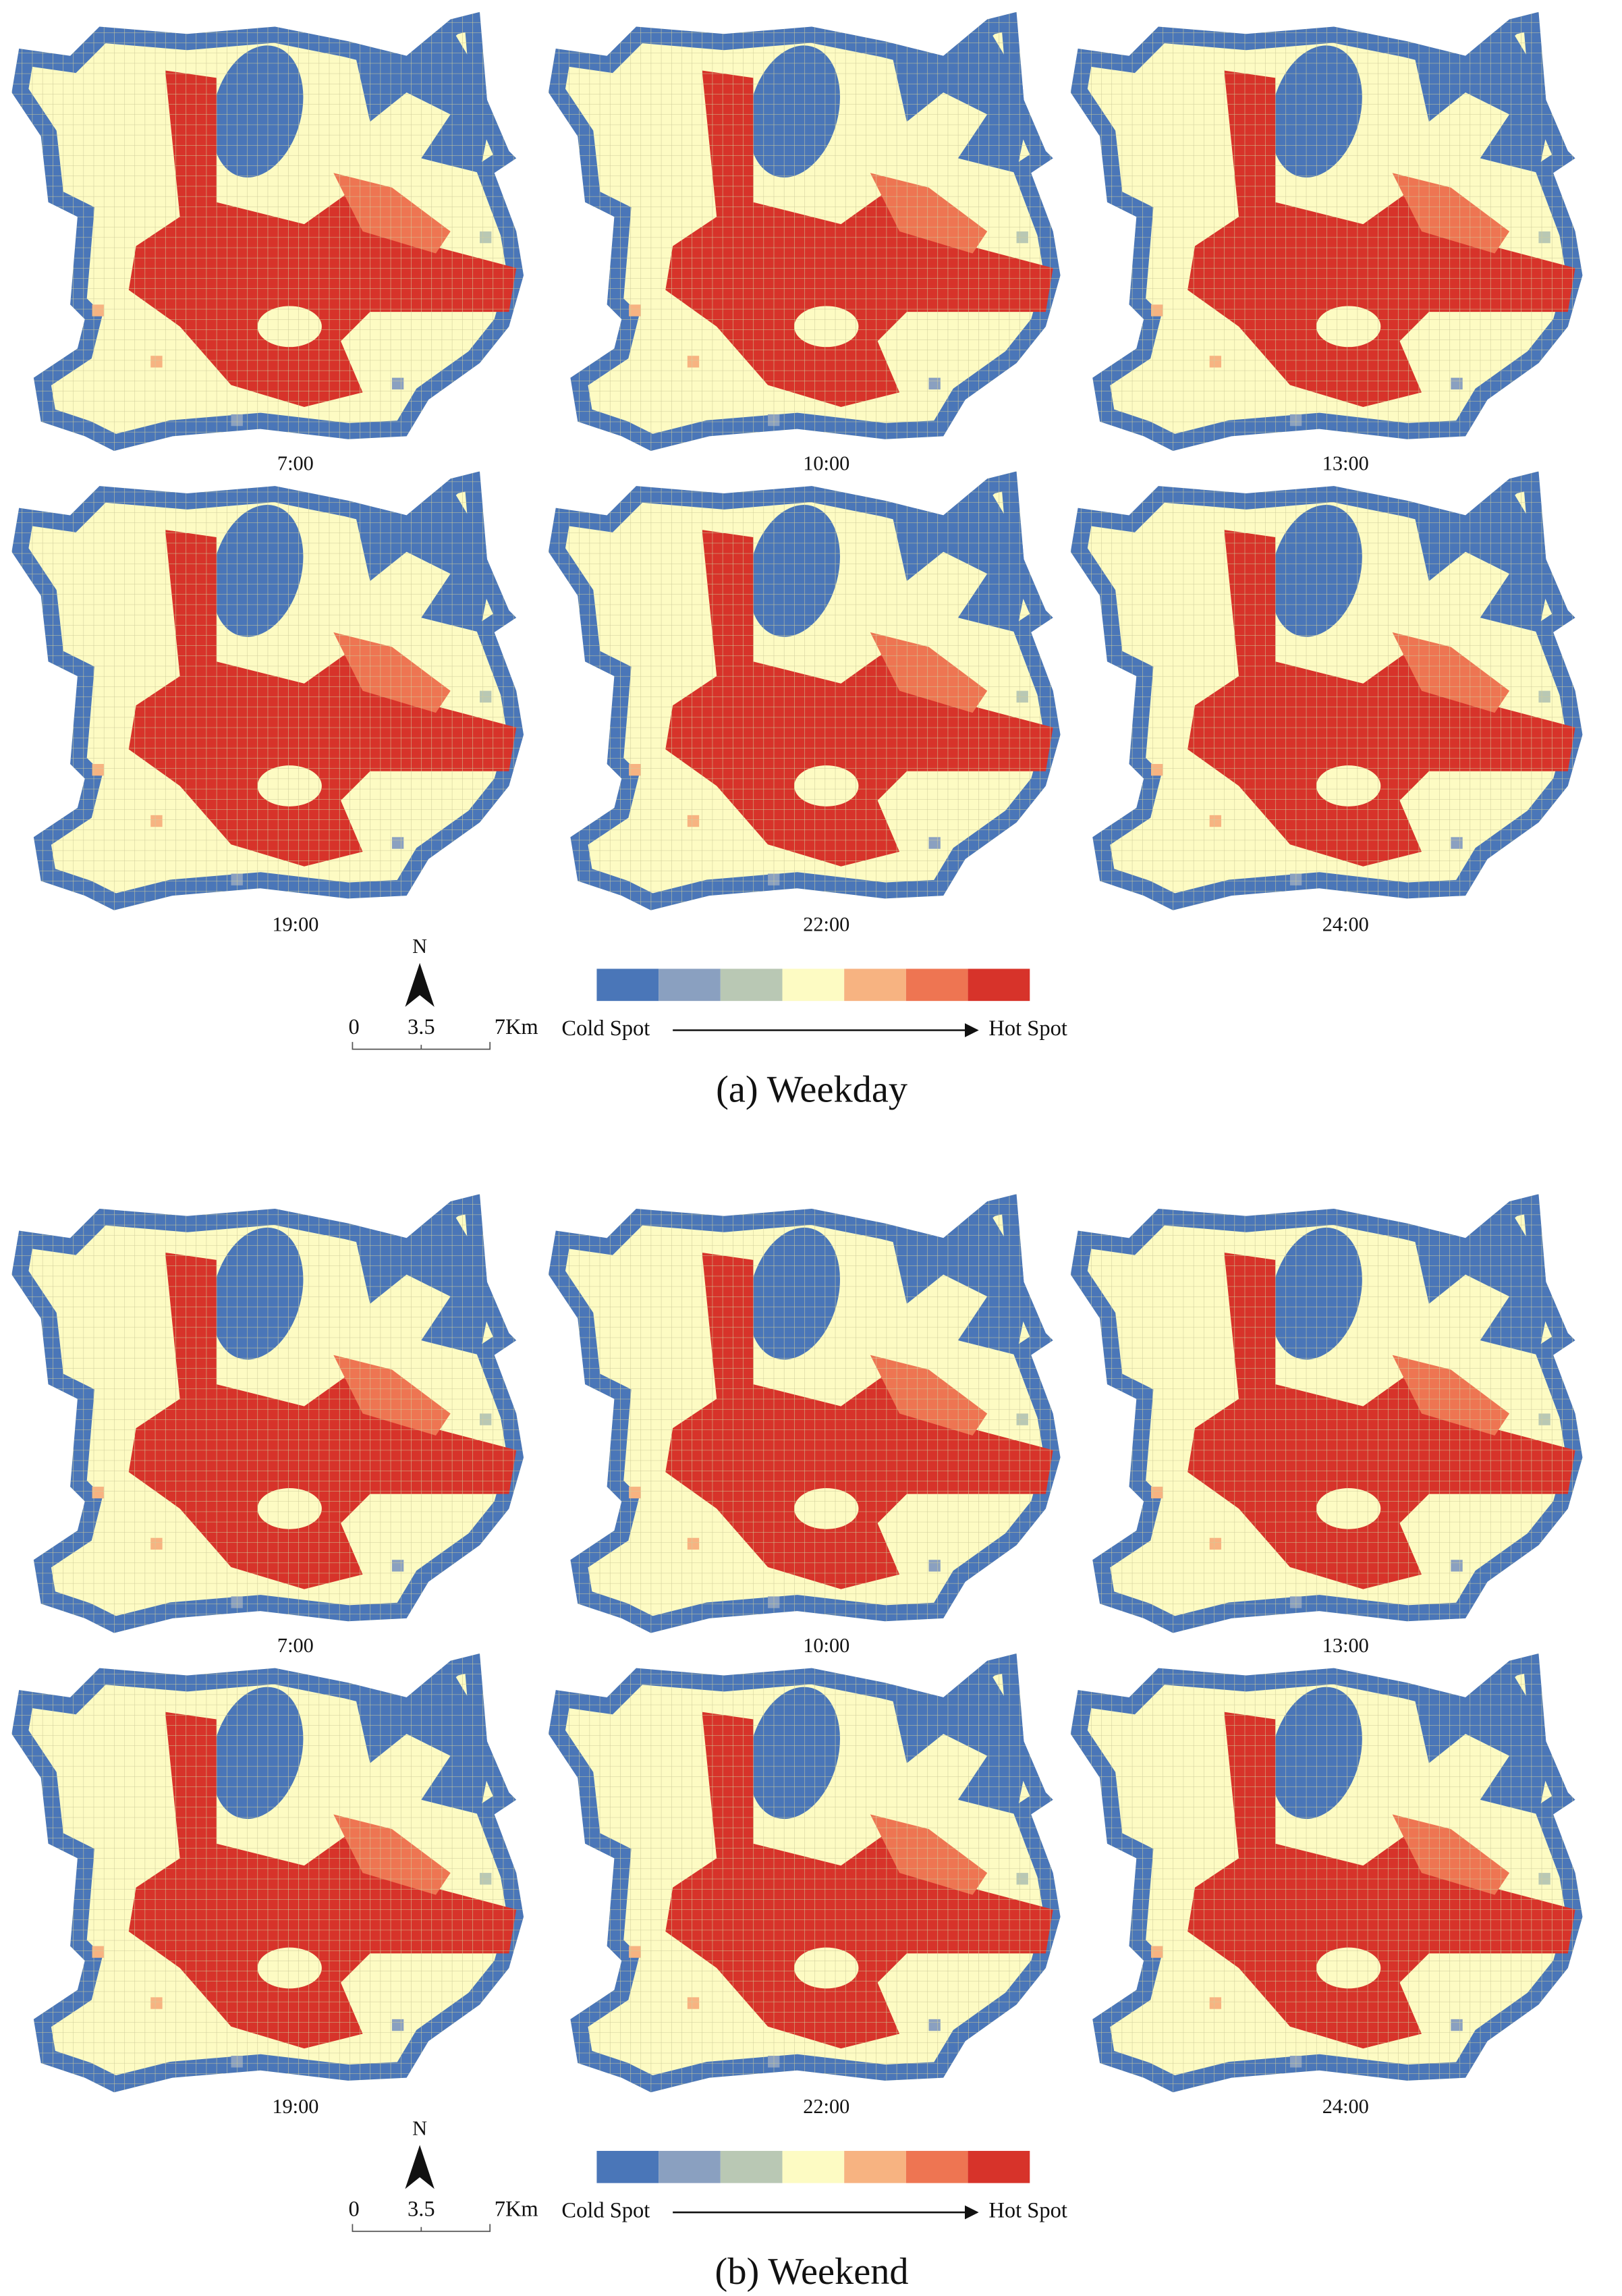 The height and width of the screenshot is (2296, 1622). What do you see at coordinates (811, 1090) in the screenshot?
I see `panel-caption: (a) Weekday` at bounding box center [811, 1090].